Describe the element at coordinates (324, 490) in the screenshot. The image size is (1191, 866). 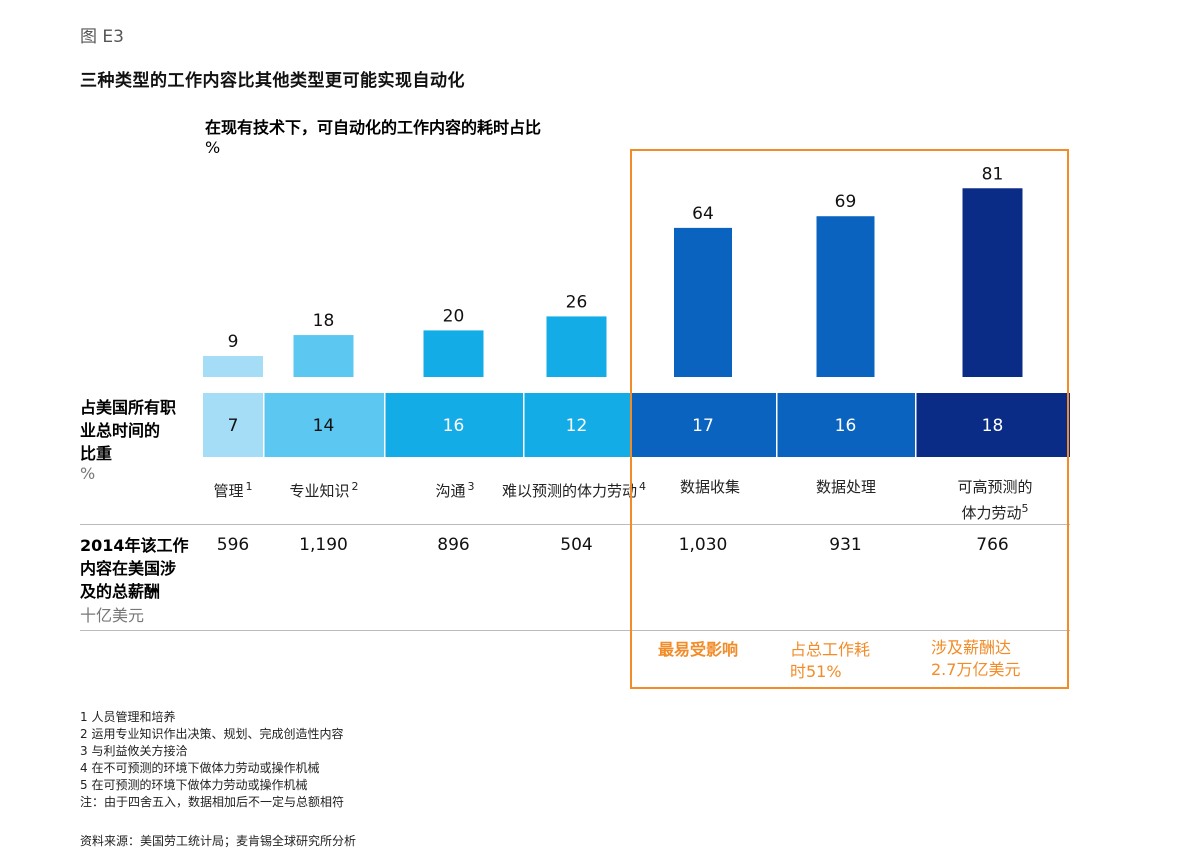
I see `category-label: 专业知识 2` at that location.